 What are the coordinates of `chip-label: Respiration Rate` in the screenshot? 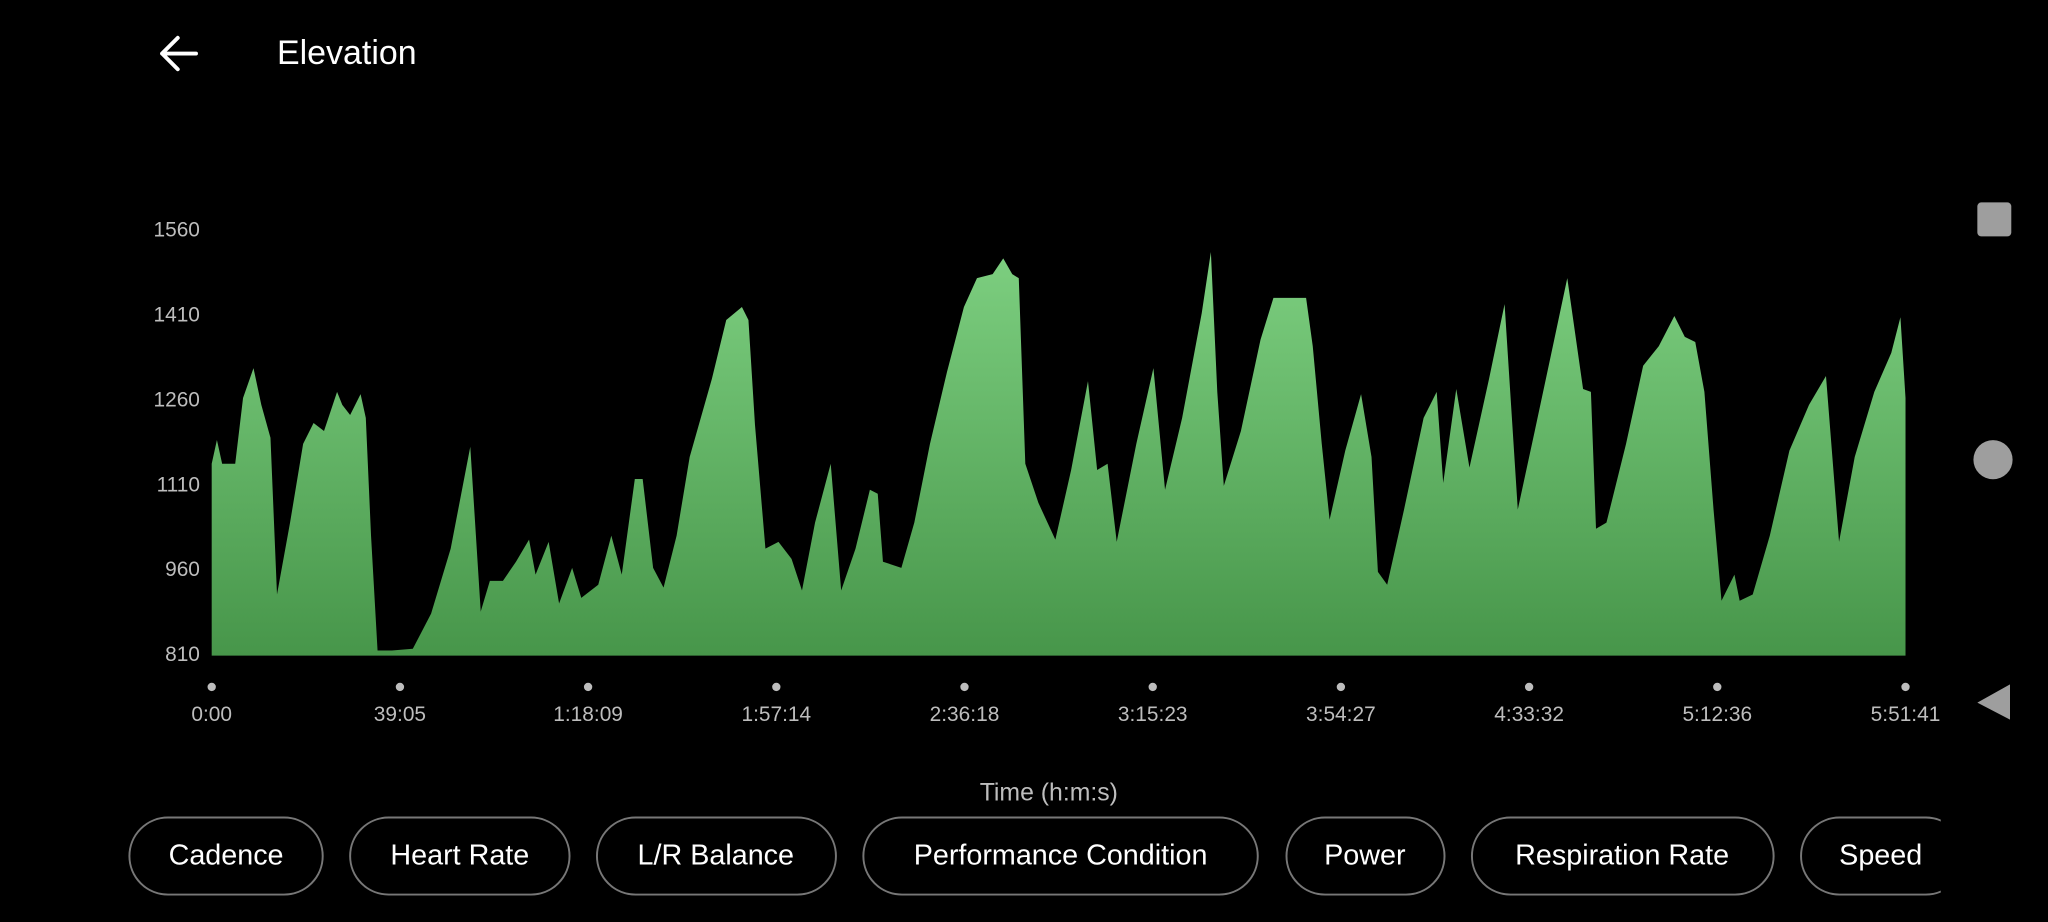 It's located at (1622, 855).